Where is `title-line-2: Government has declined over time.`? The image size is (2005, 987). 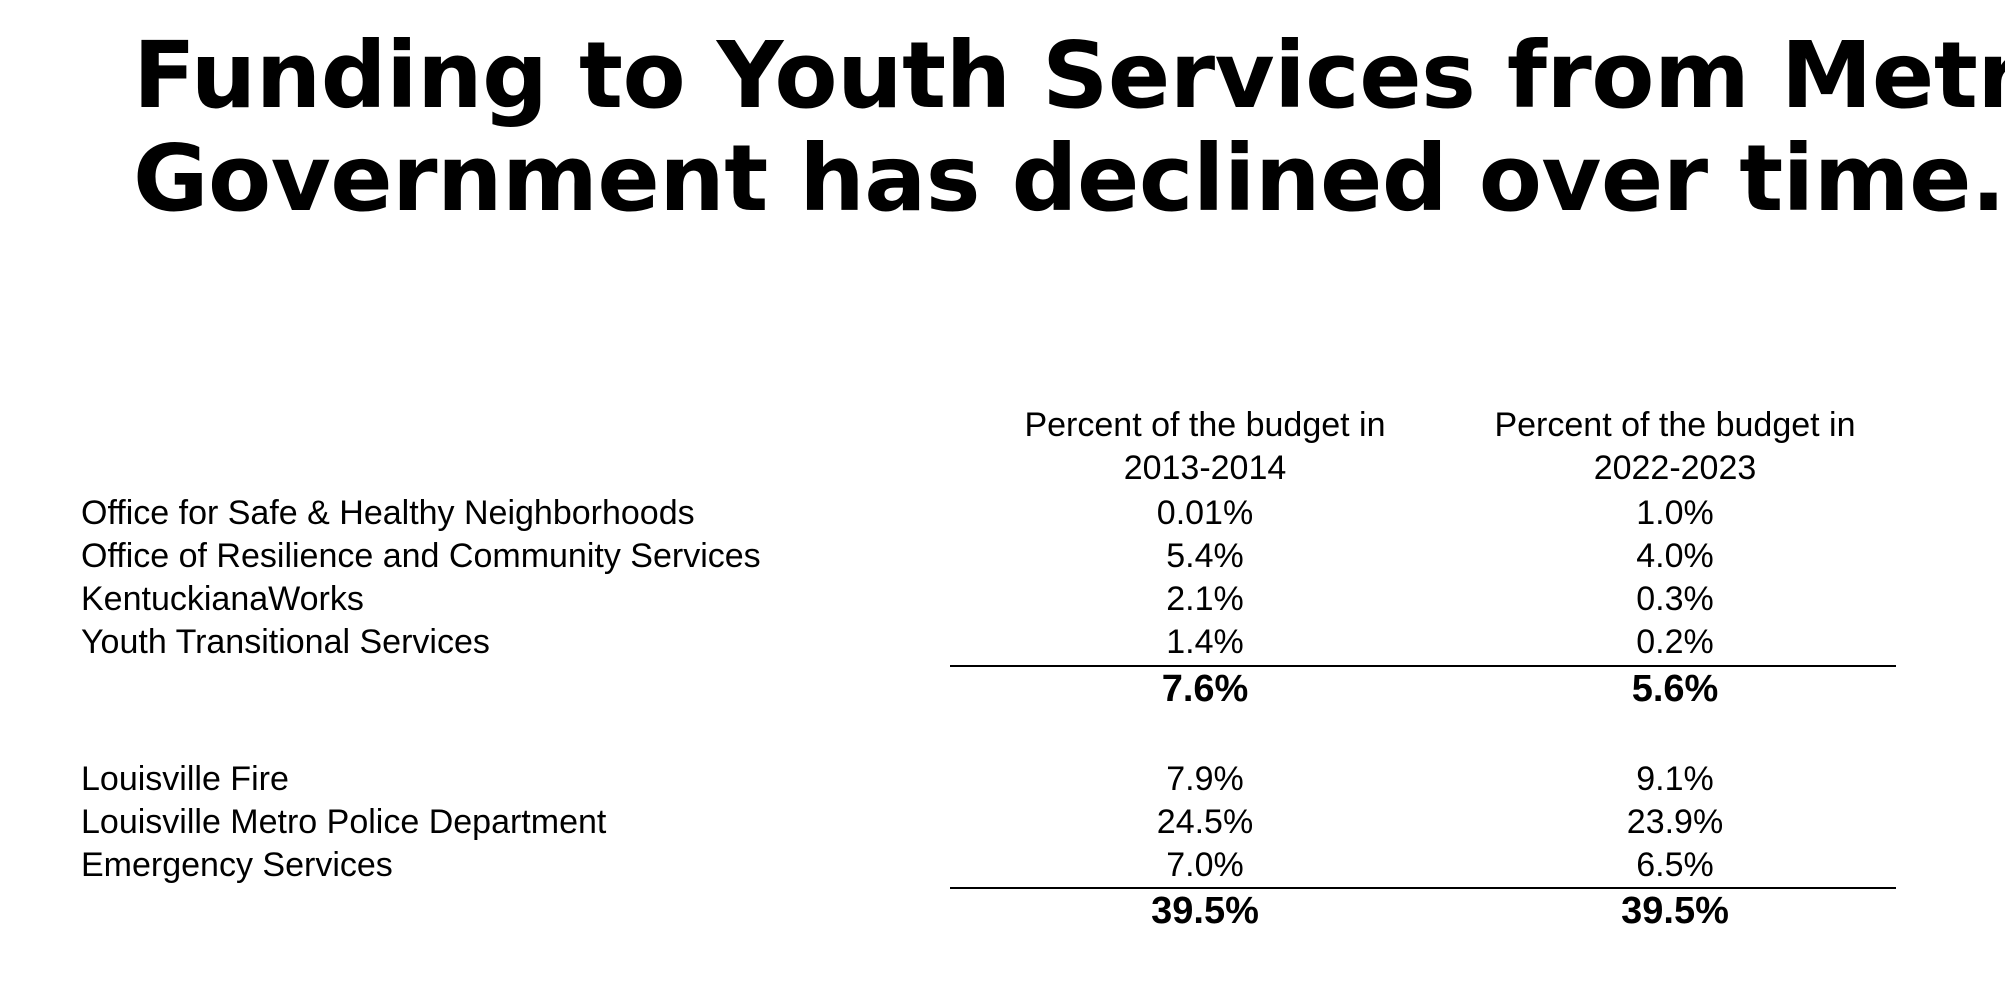
title-line-2: Government has declined over time. is located at coordinates (1069, 178).